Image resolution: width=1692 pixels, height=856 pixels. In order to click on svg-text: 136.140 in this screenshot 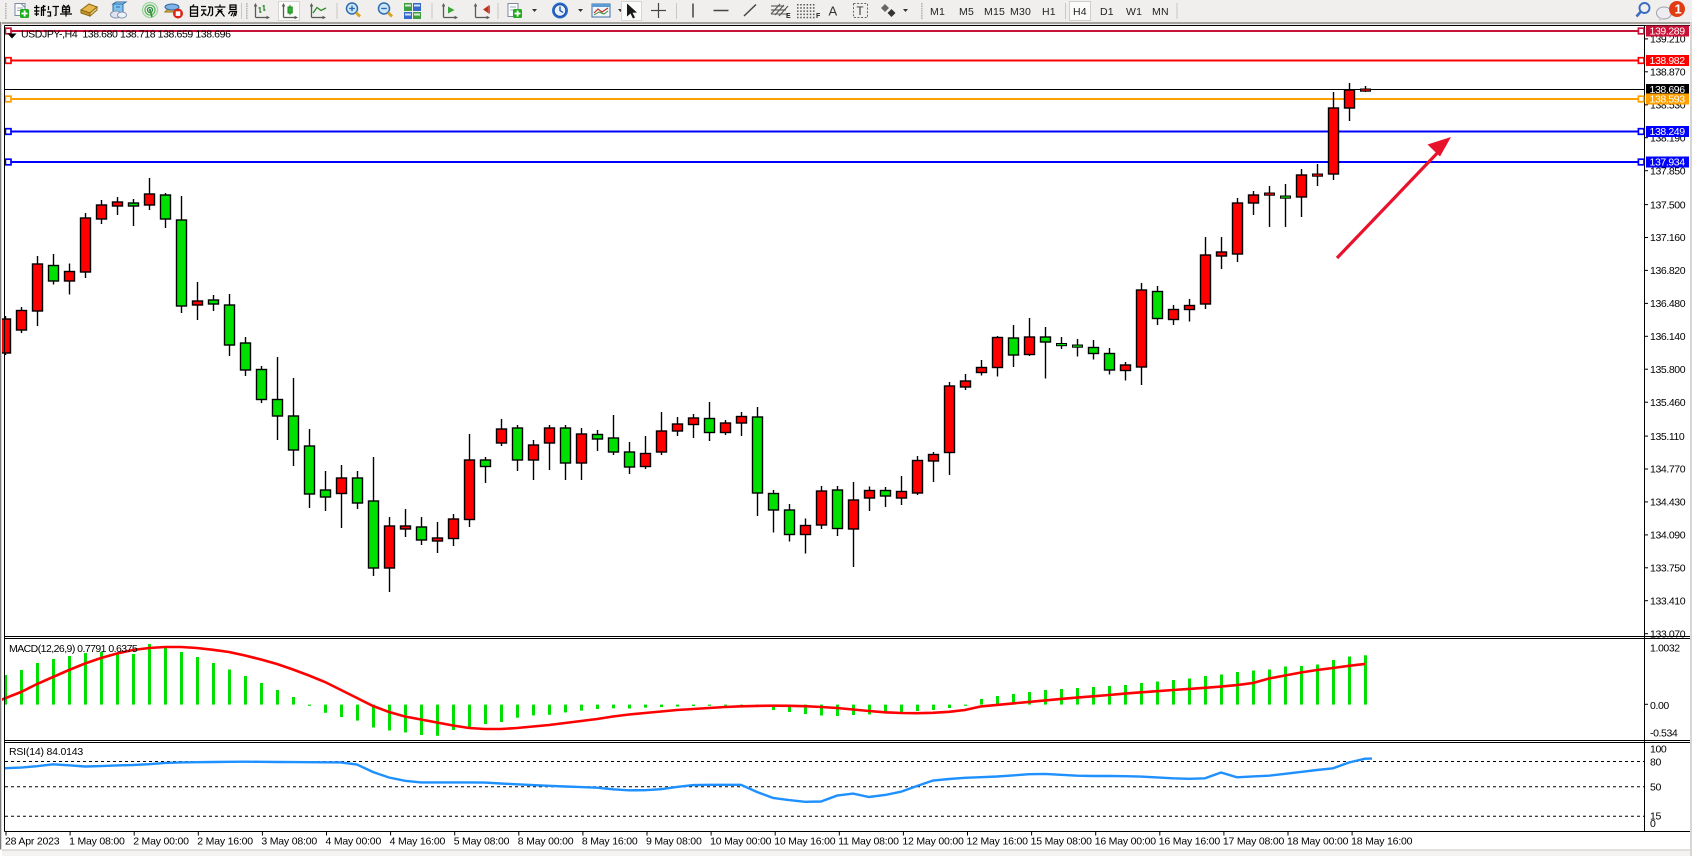, I will do `click(1668, 337)`.